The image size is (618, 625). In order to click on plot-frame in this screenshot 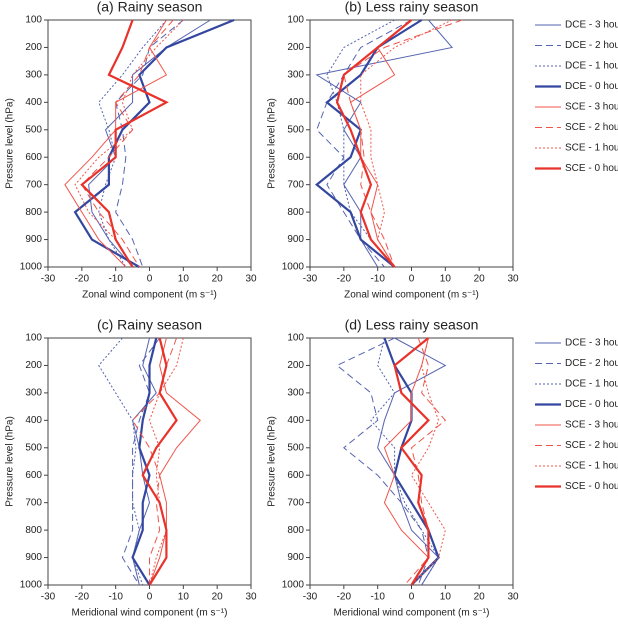, I will do `click(411, 143)`.